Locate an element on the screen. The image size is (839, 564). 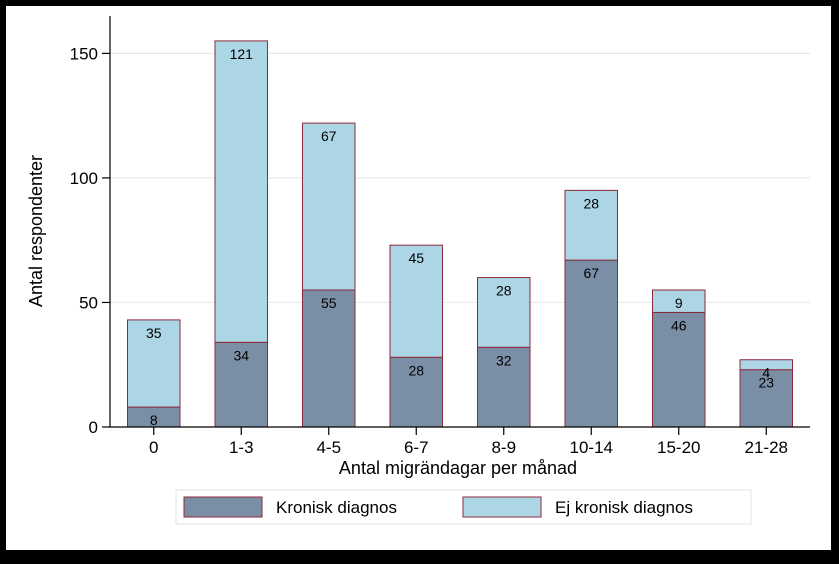
x-tick-label: 1-3 is located at coordinates (241, 447).